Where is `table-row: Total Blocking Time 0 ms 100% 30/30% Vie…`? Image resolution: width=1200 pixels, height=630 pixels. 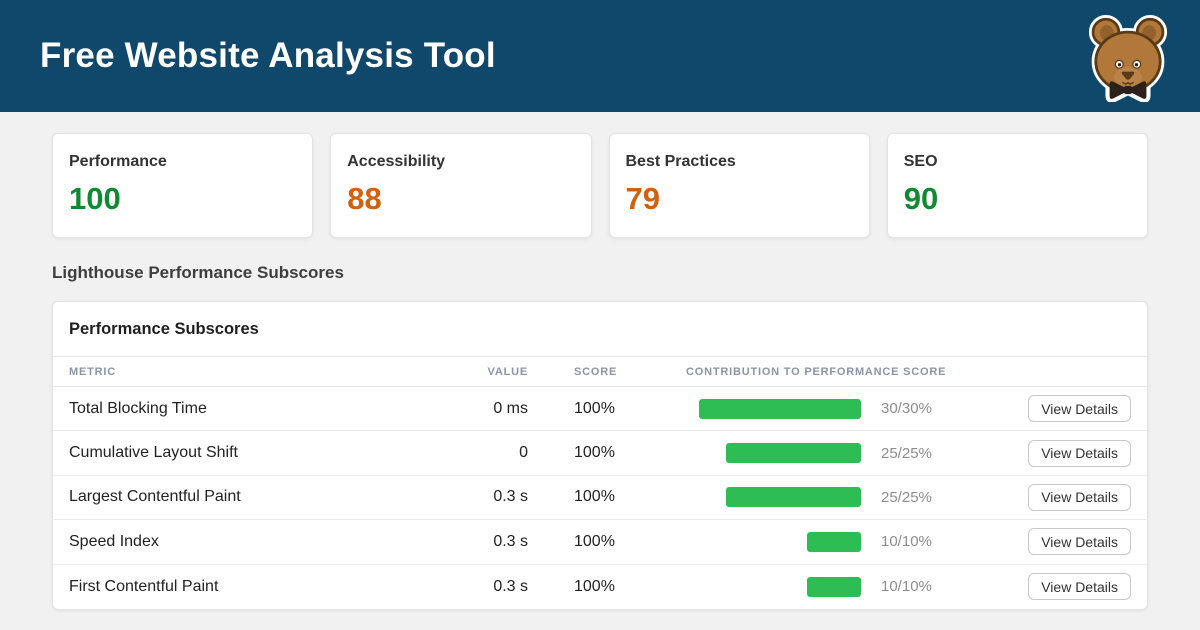
table-row: Total Blocking Time 0 ms 100% 30/30% Vie… is located at coordinates (600, 409).